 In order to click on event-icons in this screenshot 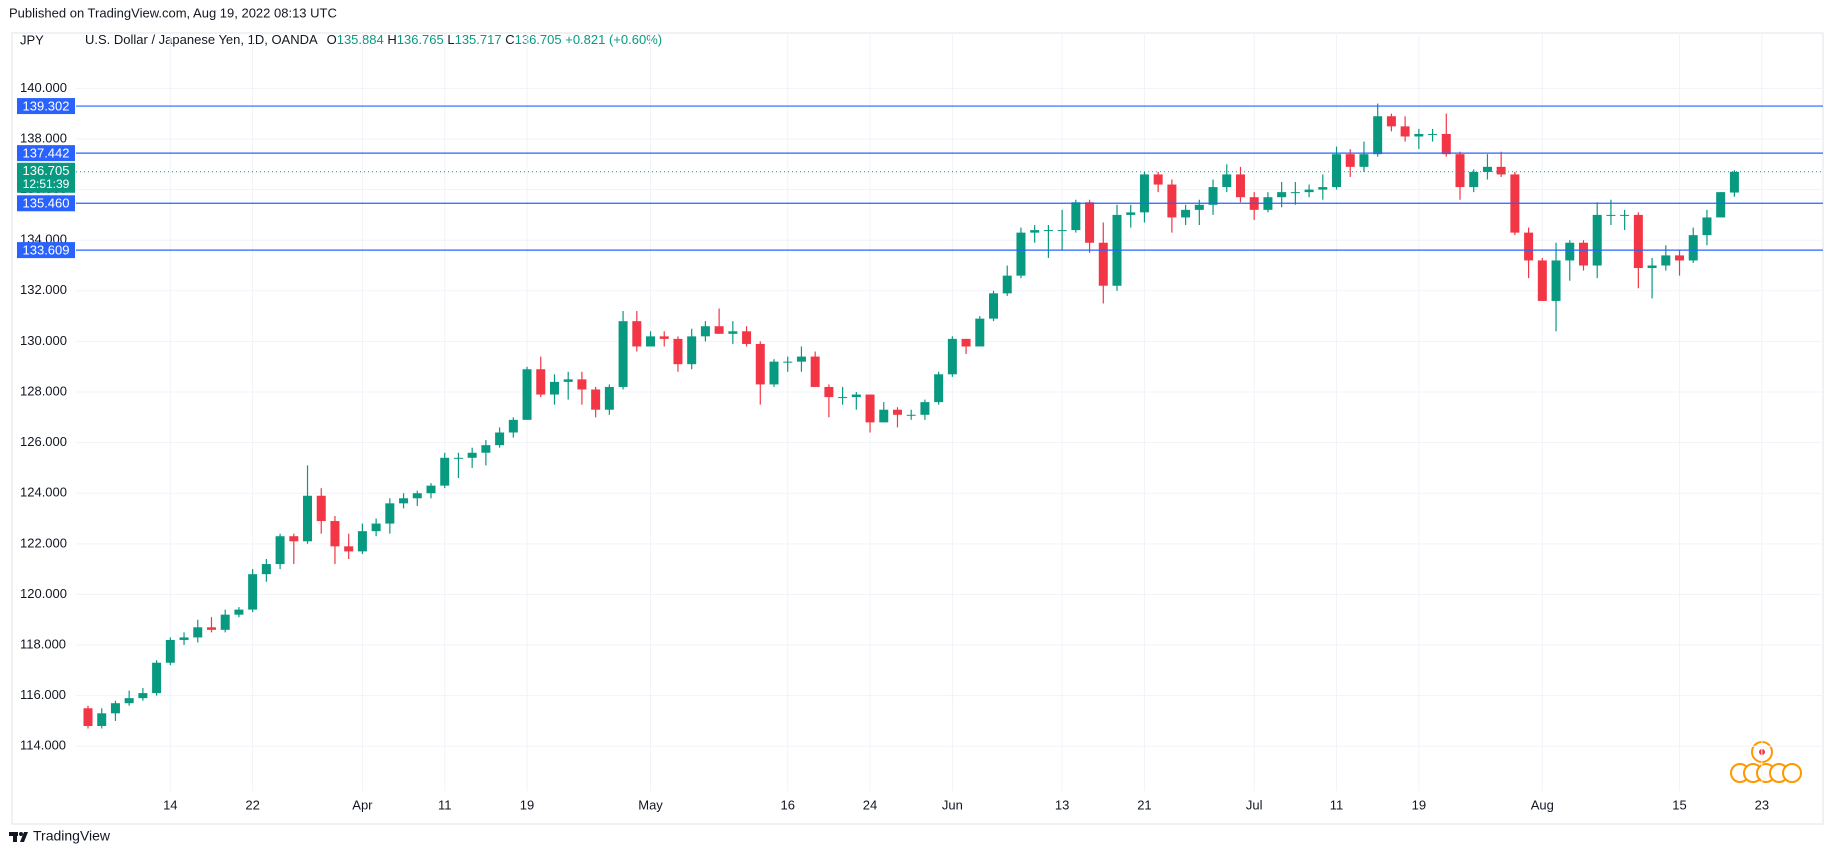, I will do `click(1766, 762)`.